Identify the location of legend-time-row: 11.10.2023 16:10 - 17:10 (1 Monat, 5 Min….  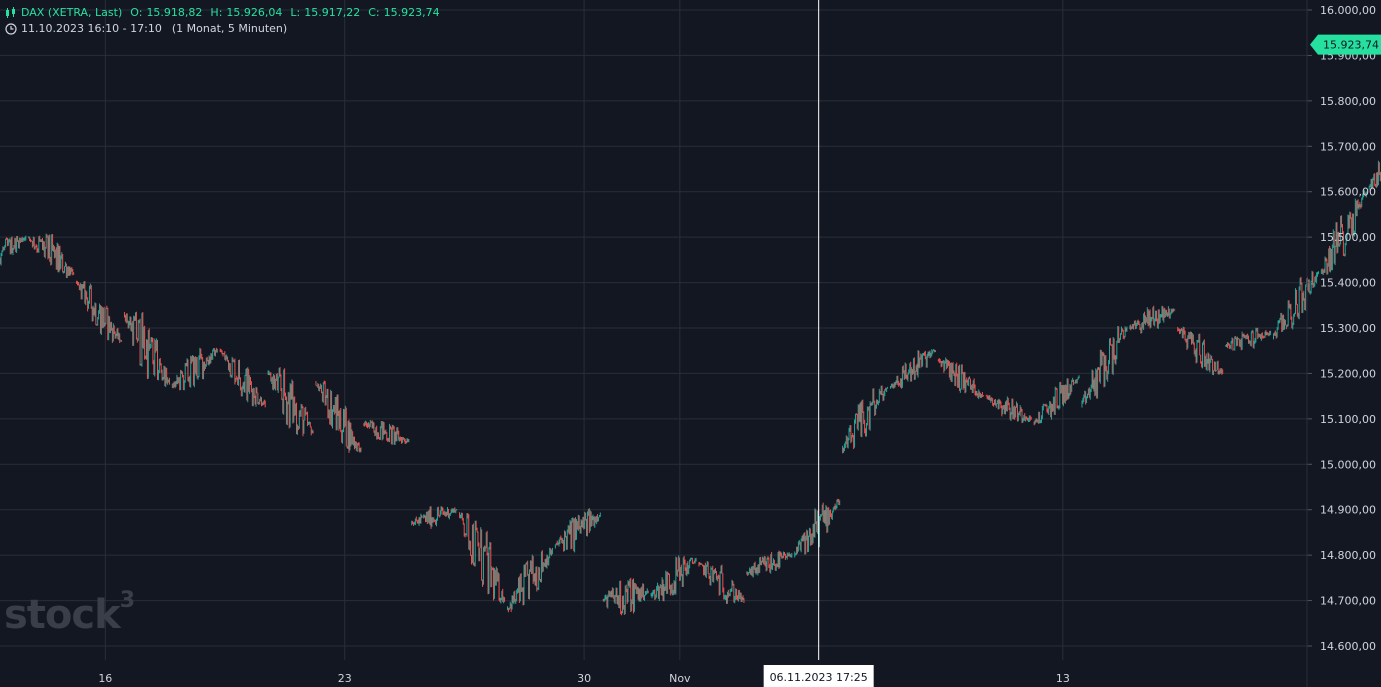
(222, 29).